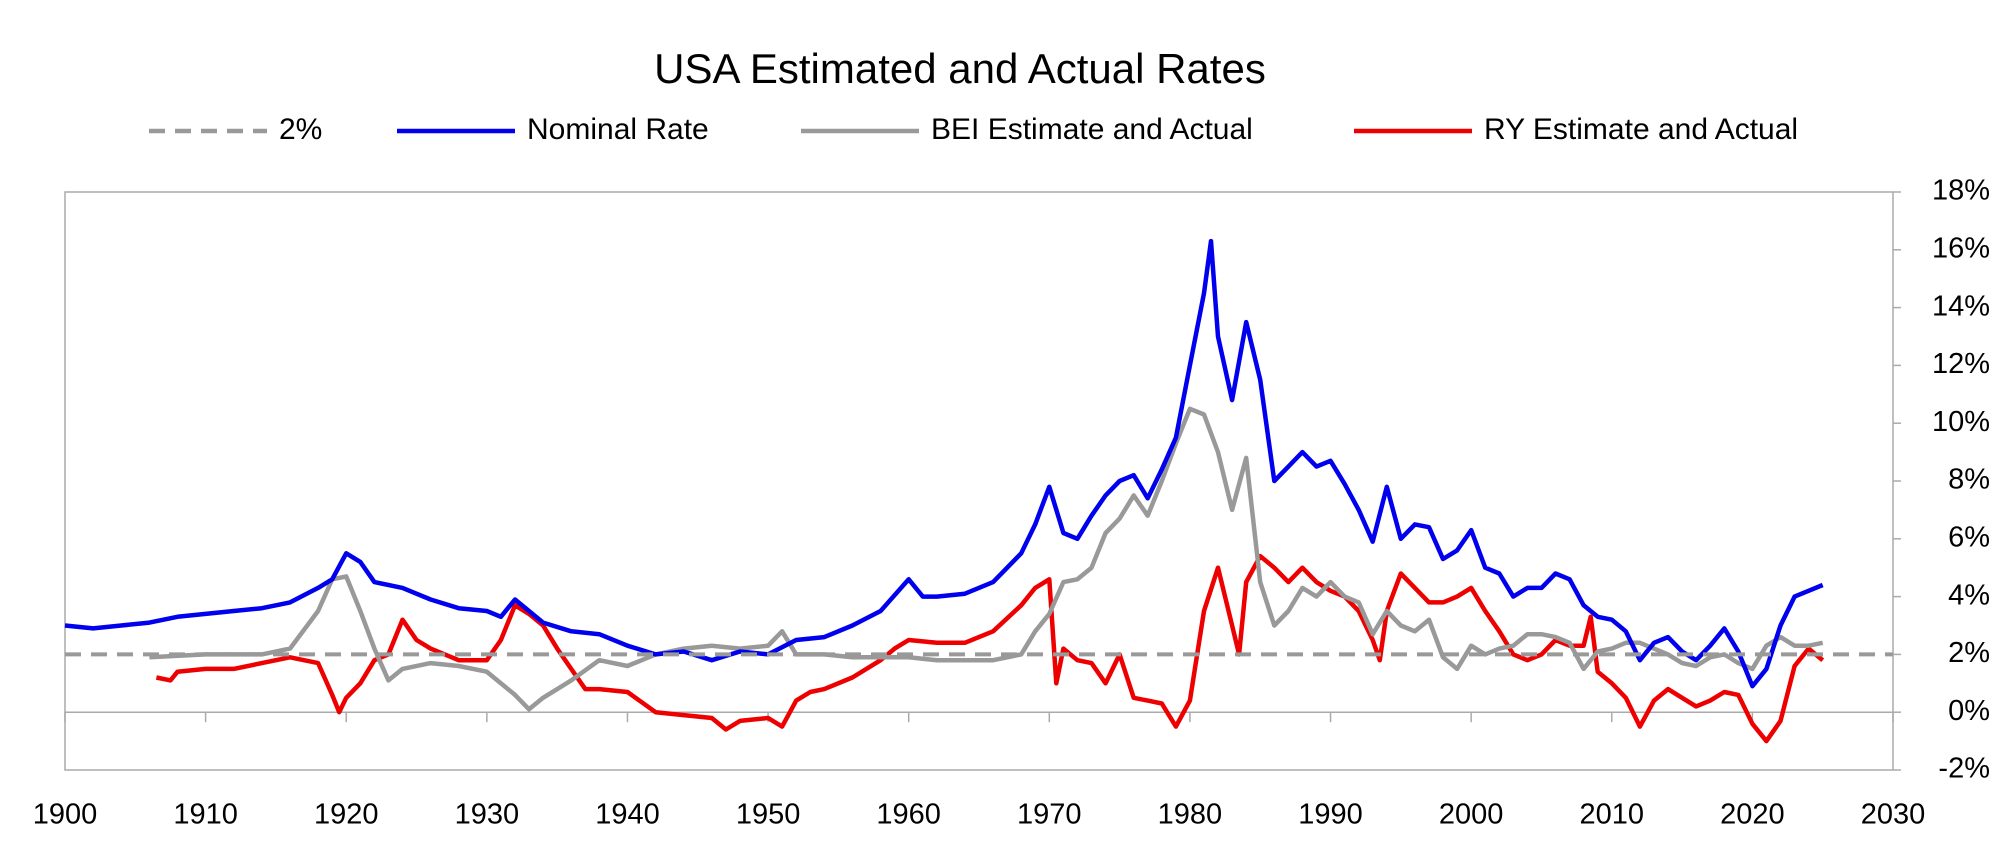  I want to click on x-tick-label: 1970, so click(1049, 815).